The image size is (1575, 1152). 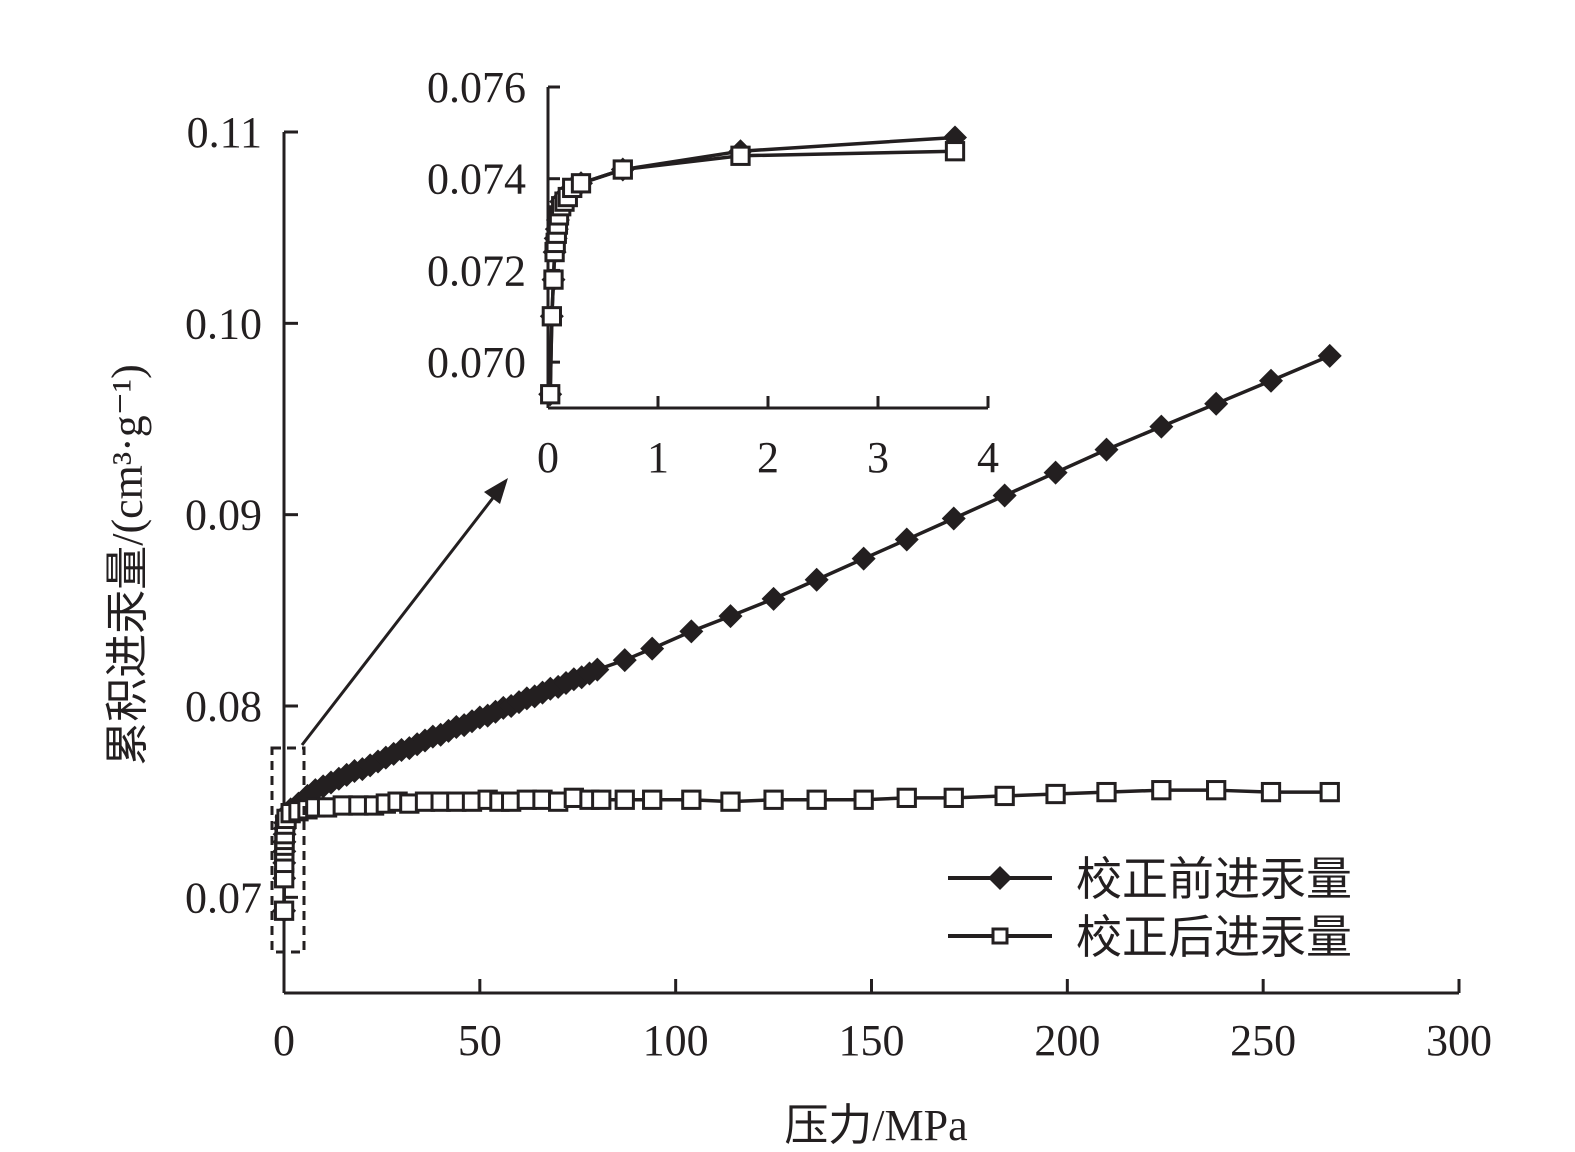 I want to click on inset-y-tick-label: 0.070, so click(x=476, y=362).